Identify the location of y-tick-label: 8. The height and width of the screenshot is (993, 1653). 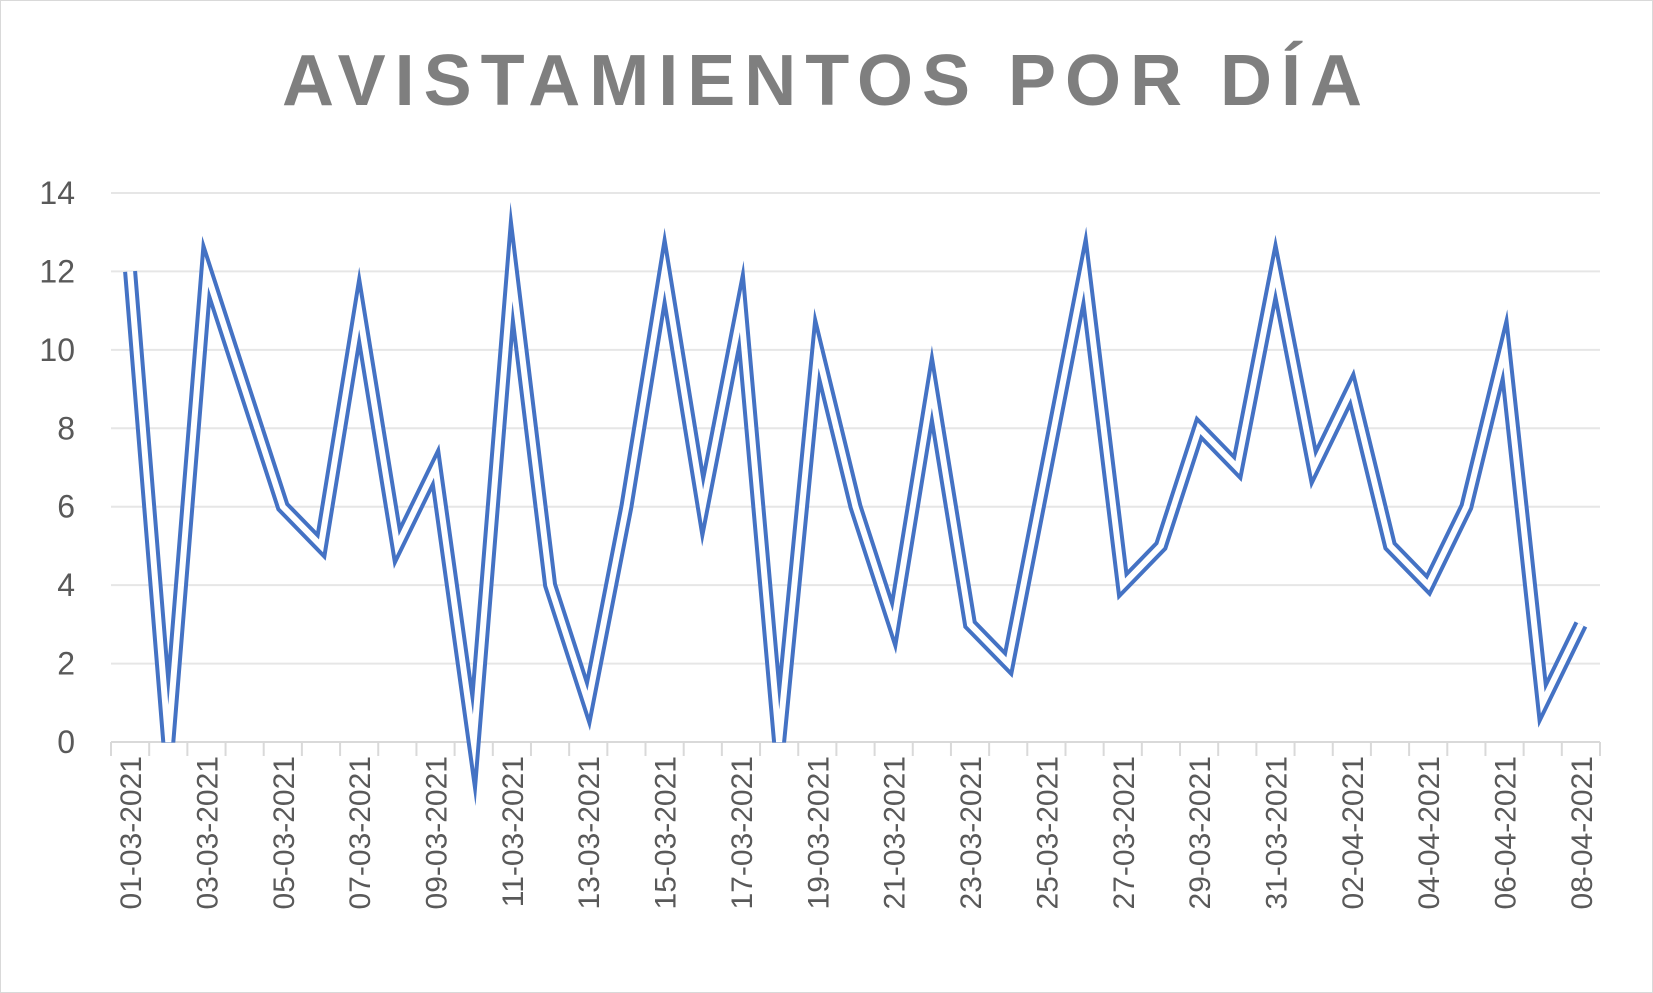
(66, 428).